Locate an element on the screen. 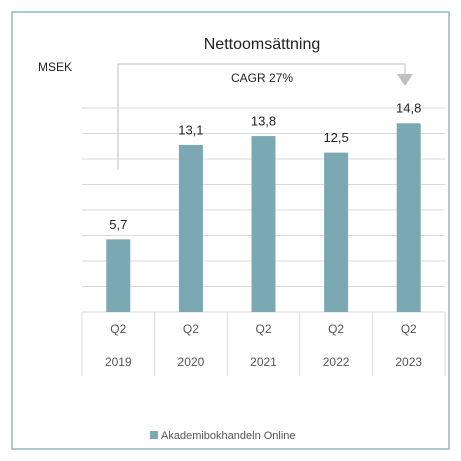  chart-title: Nettoomsättning is located at coordinates (262, 44).